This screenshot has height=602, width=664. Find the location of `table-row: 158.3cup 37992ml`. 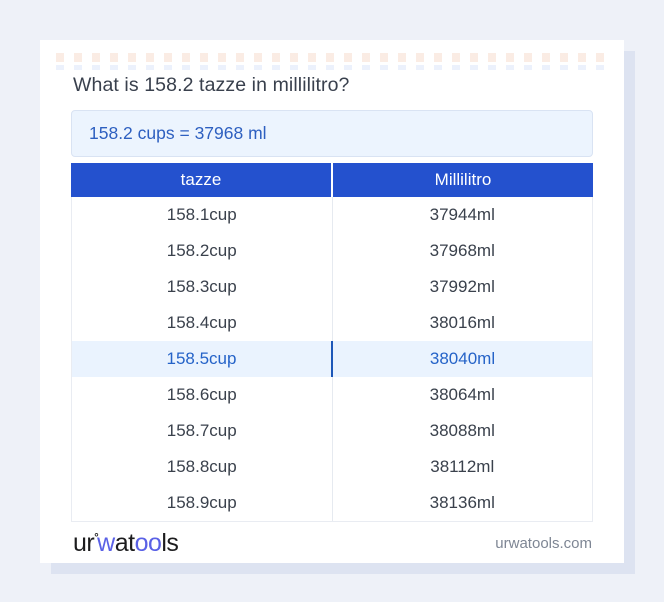

table-row: 158.3cup 37992ml is located at coordinates (332, 287).